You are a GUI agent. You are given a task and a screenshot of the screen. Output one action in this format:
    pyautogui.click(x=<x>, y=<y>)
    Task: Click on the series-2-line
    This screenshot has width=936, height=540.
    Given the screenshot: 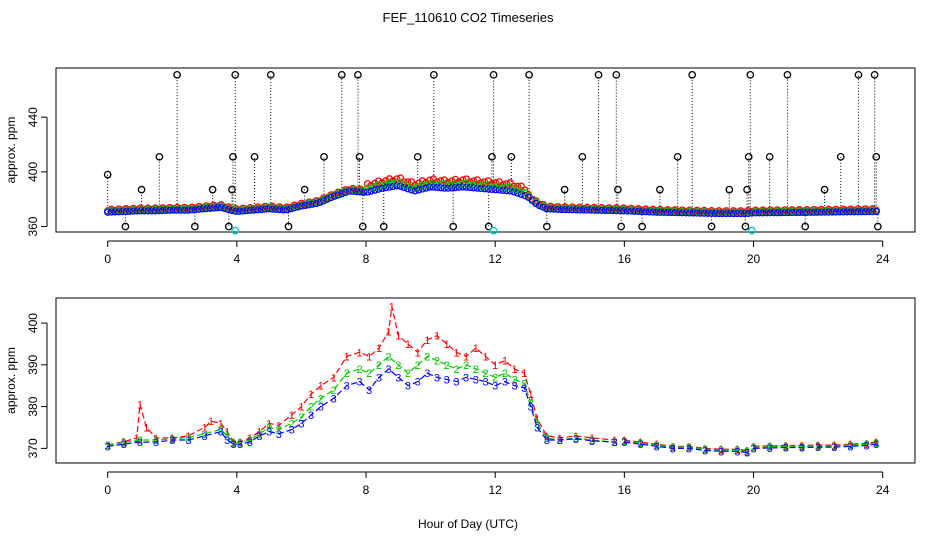 What is the action you would take?
    pyautogui.click(x=361, y=400)
    